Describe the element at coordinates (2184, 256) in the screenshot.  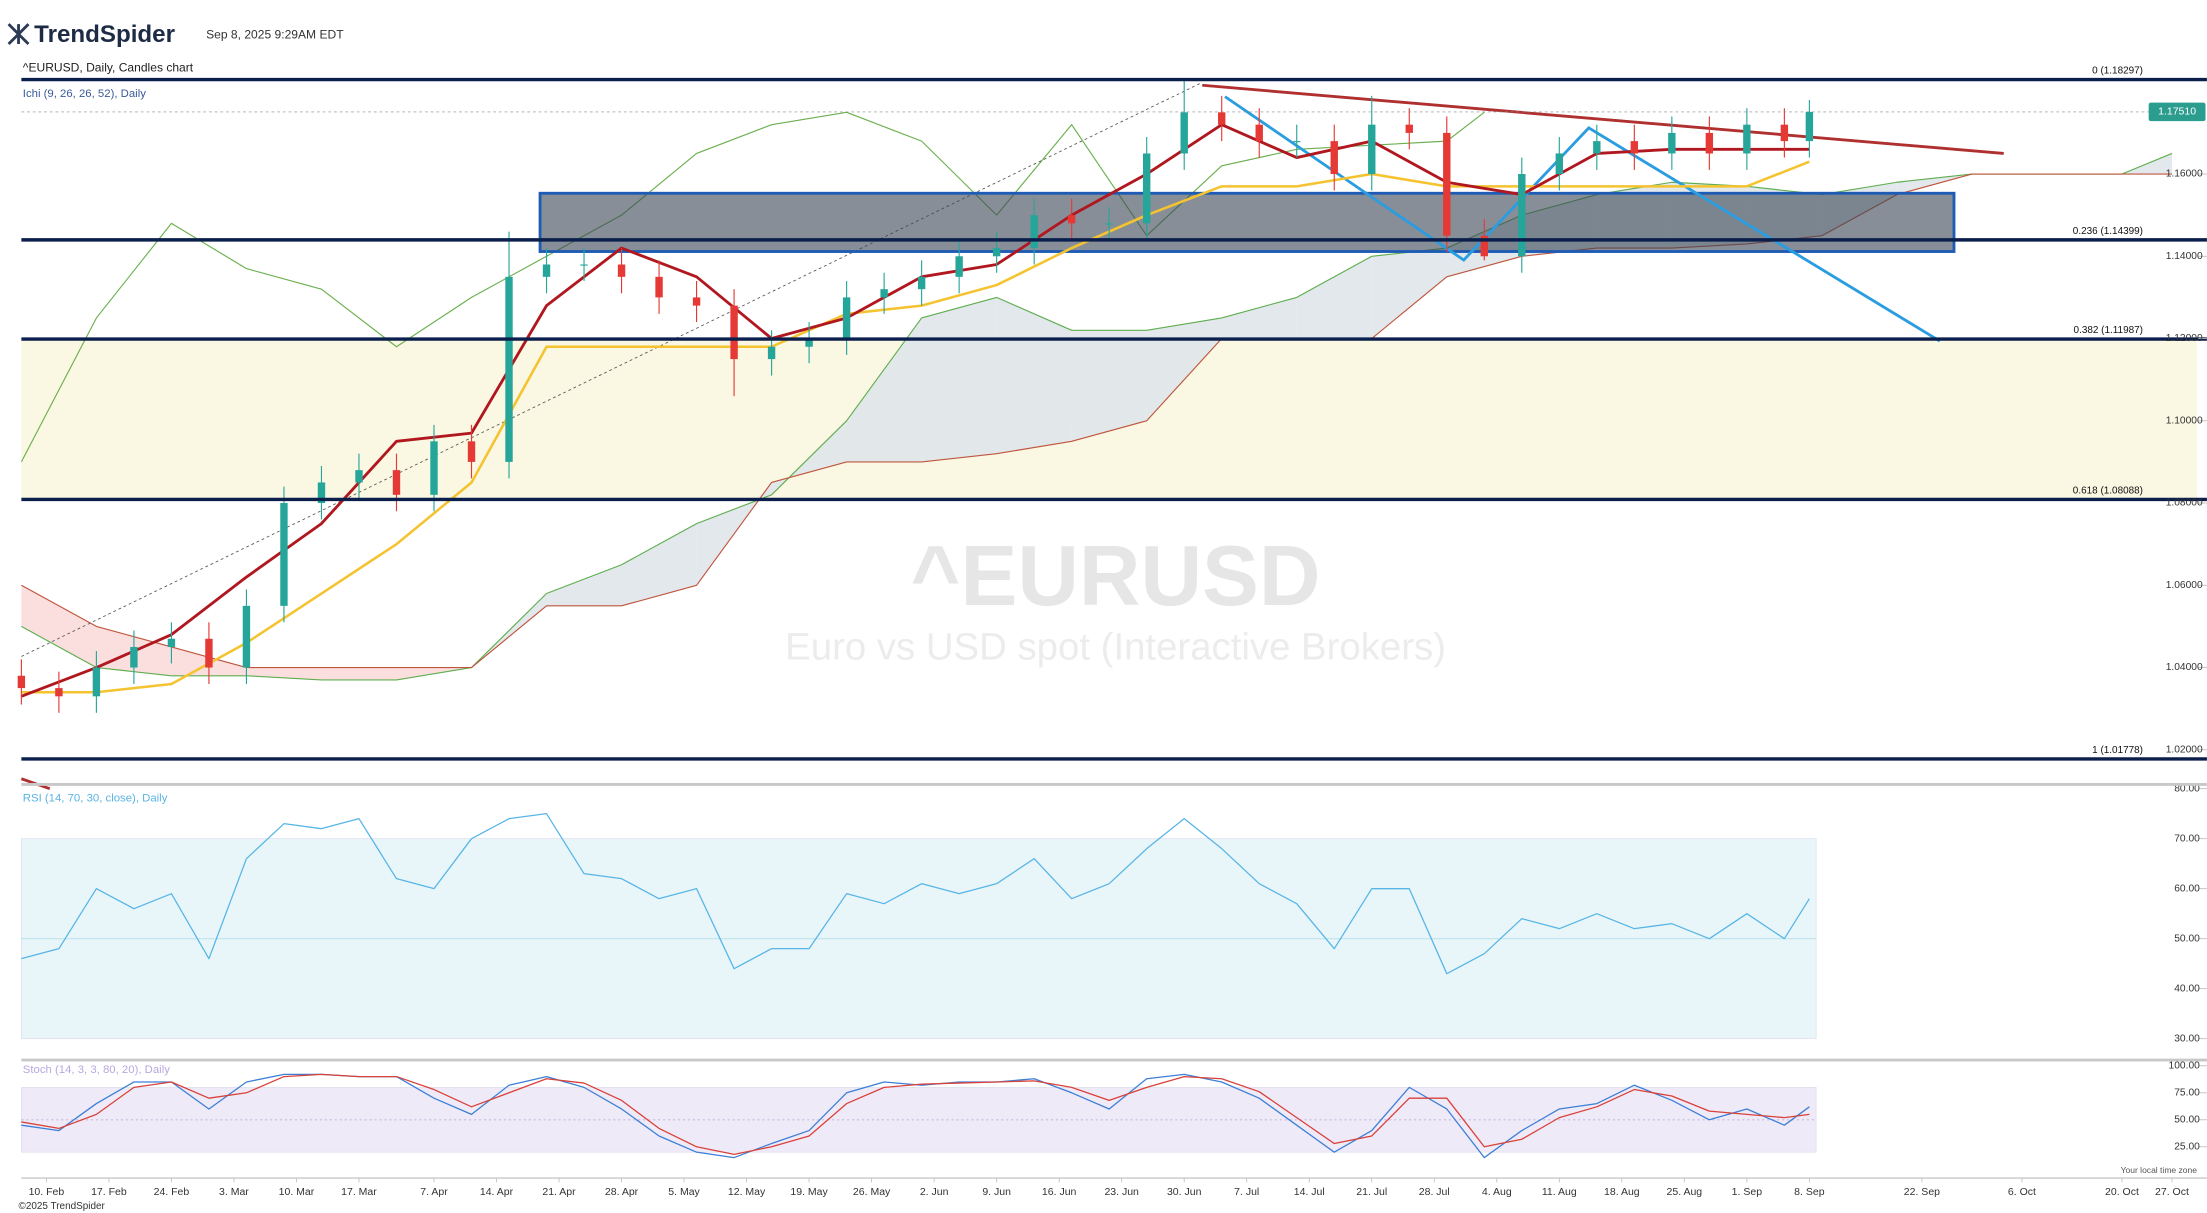
I see `y-tick-label: 1.14000` at that location.